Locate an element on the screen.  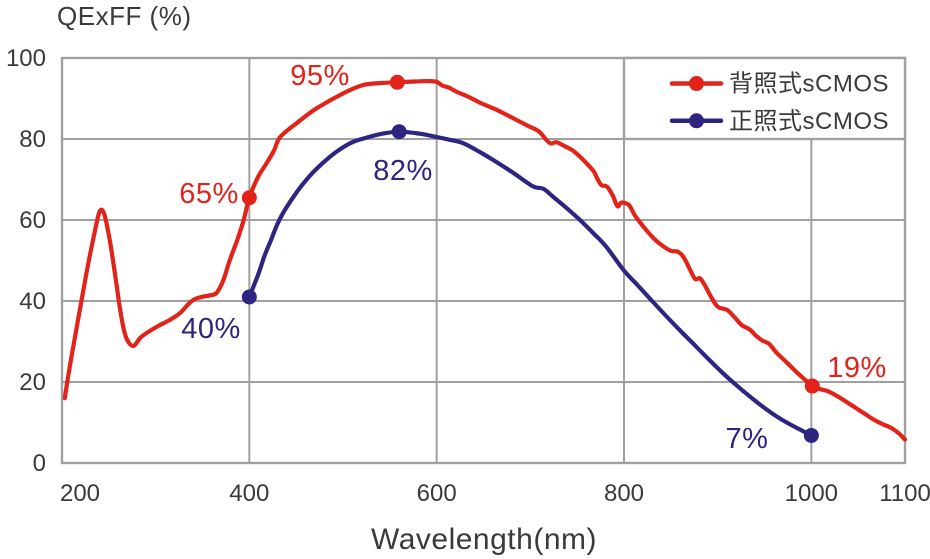
chart-title: QExFF (%) is located at coordinates (124, 16).